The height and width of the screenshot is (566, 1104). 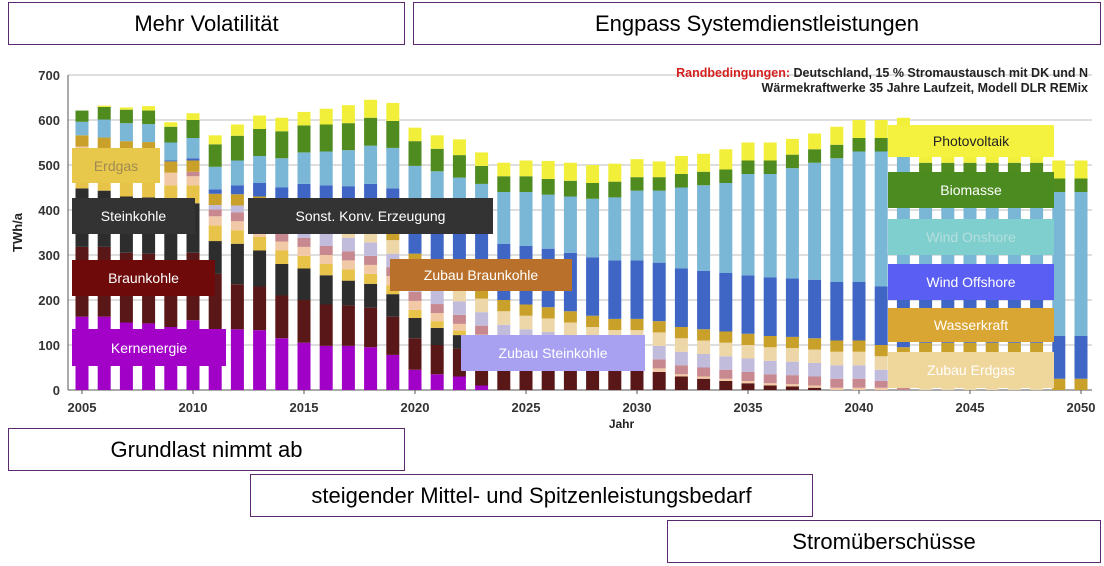 I want to click on bar-photovoltaik-2021, so click(x=437, y=142).